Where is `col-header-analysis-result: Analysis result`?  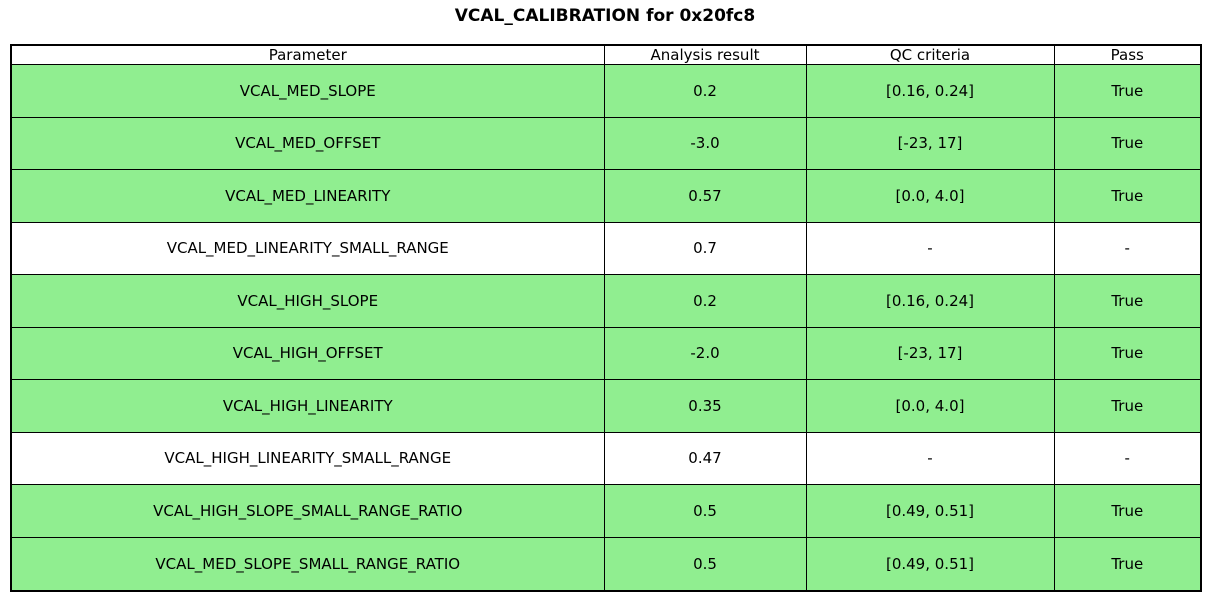 col-header-analysis-result: Analysis result is located at coordinates (705, 54).